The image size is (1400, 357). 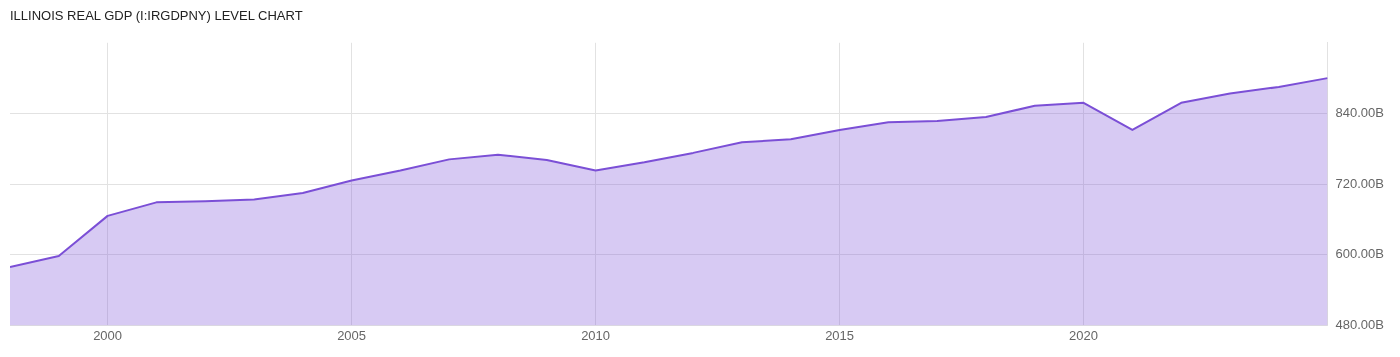 I want to click on x-tick-label: 2015, so click(x=840, y=335).